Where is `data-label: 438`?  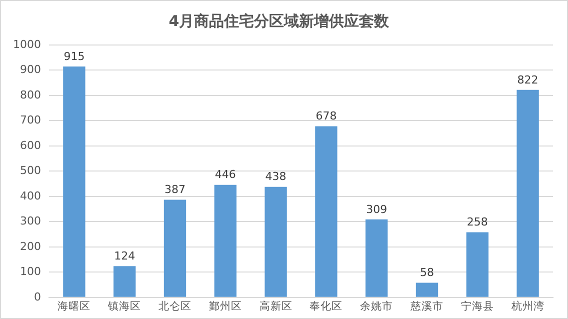
data-label: 438 is located at coordinates (275, 177).